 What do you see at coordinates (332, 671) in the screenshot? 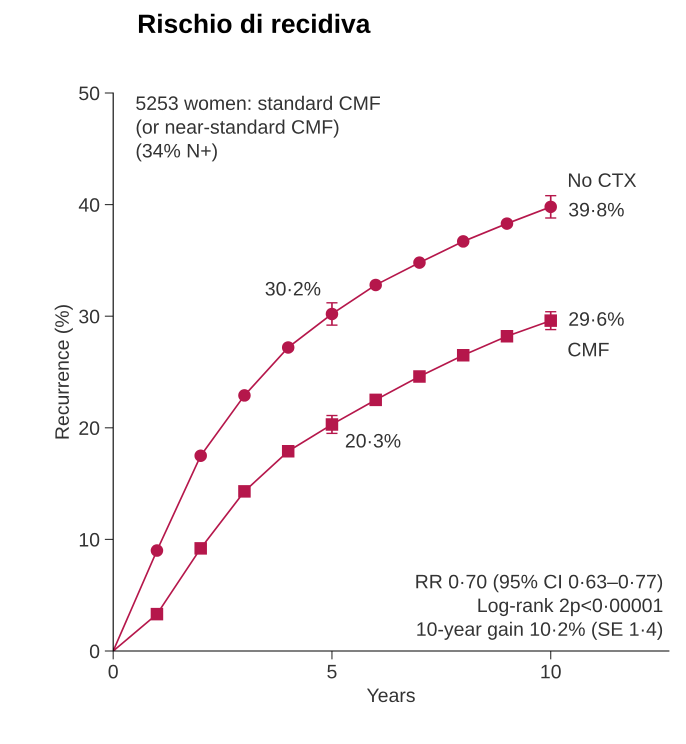
I see `x-tick-label: 5` at bounding box center [332, 671].